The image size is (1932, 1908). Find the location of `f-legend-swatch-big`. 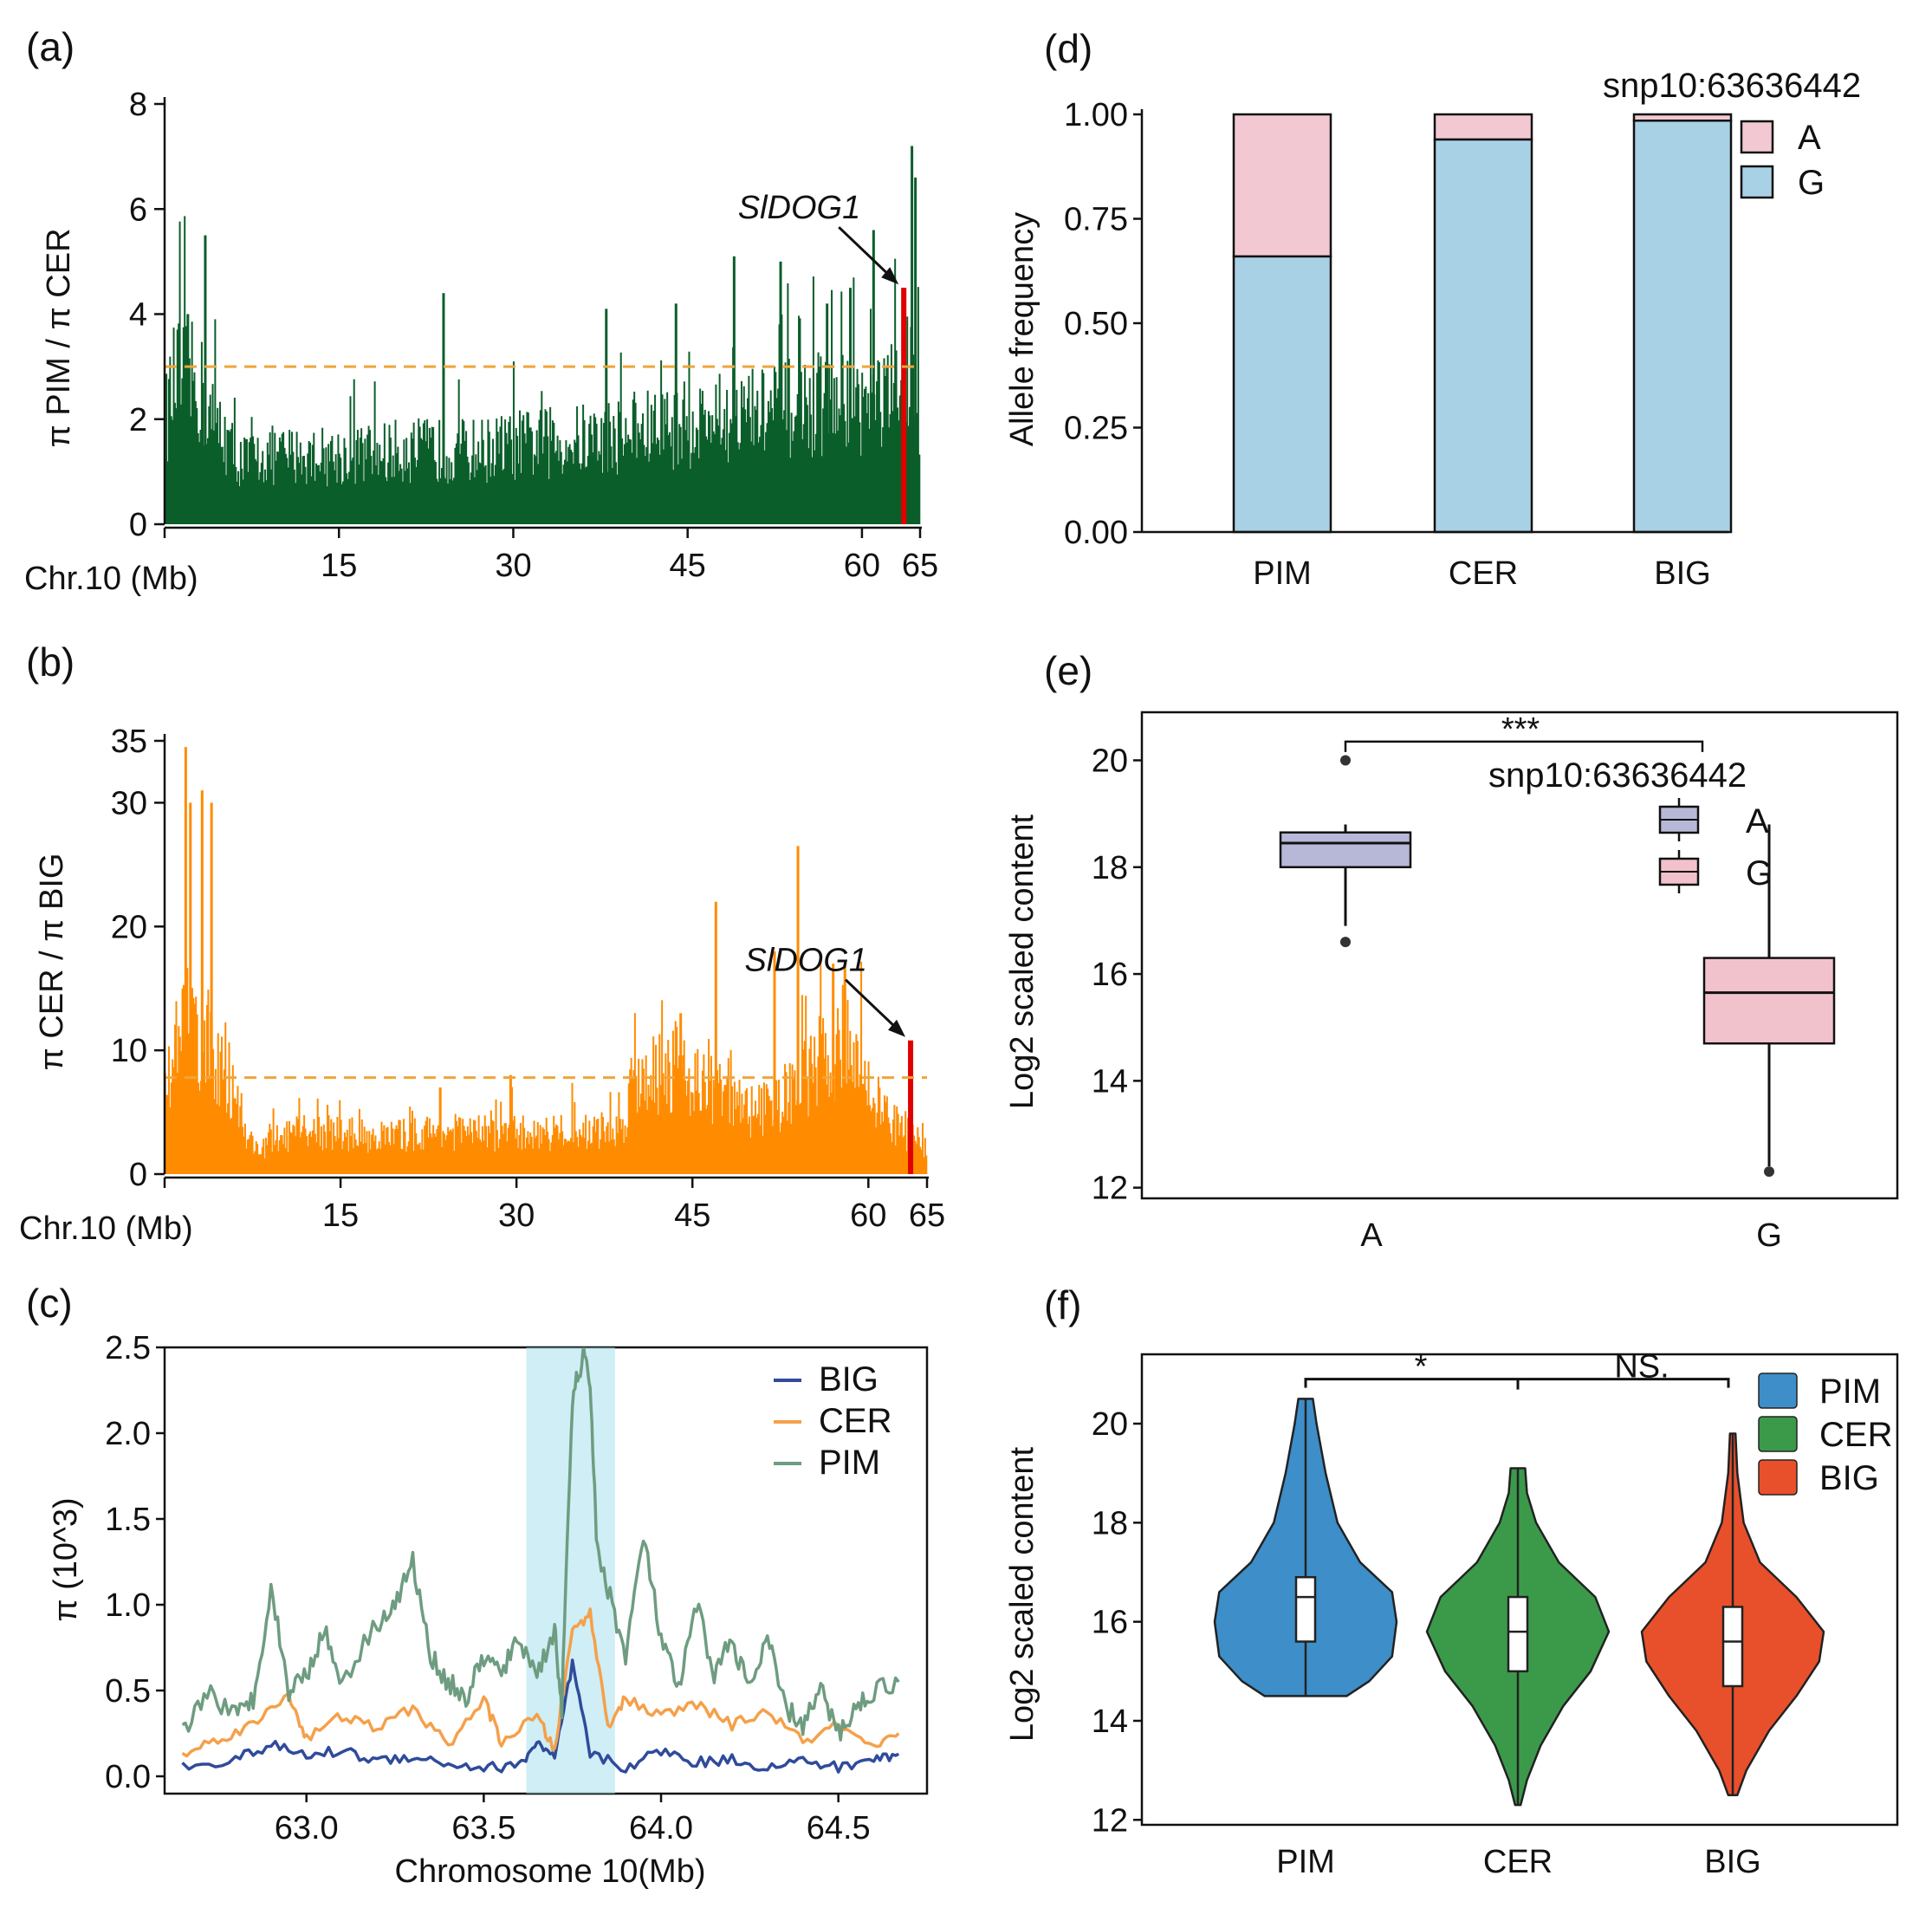

f-legend-swatch-big is located at coordinates (1778, 1478).